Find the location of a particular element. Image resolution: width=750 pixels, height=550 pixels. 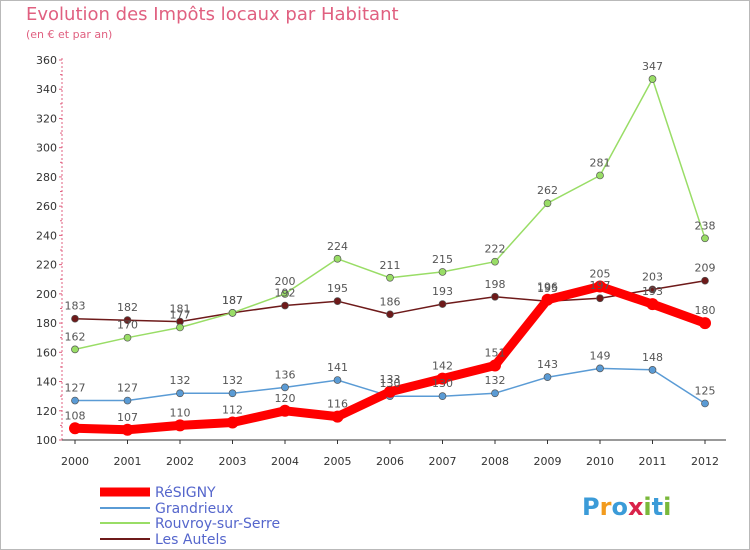

y-tick-label: 100 is located at coordinates (46, 440).